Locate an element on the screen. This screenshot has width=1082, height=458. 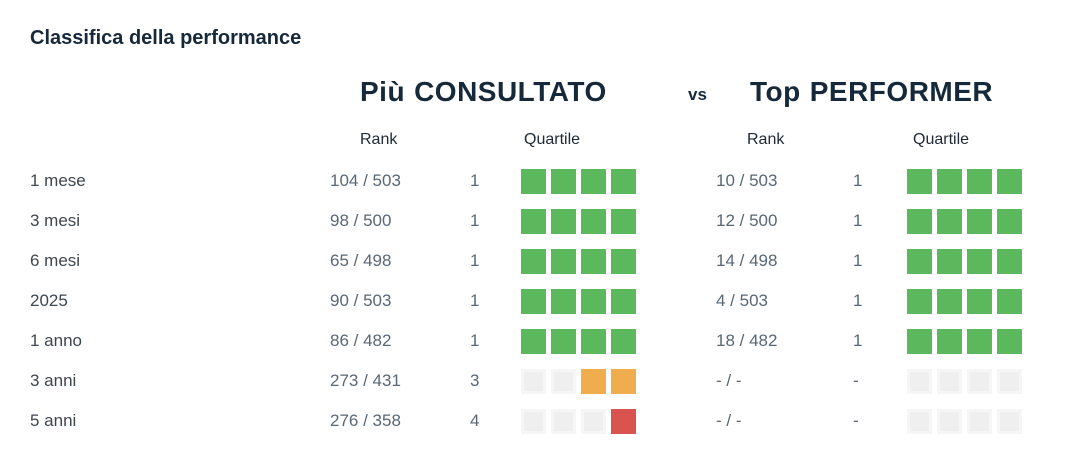
period-label: 1 anno is located at coordinates (56, 340).